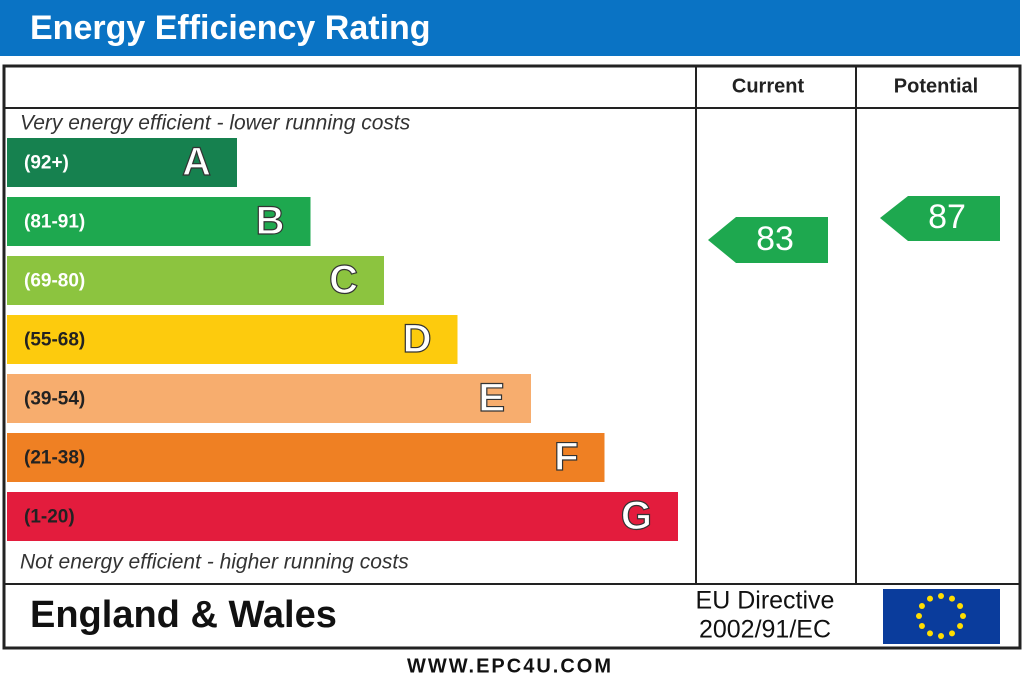 Image resolution: width=1024 pixels, height=688 pixels. Describe the element at coordinates (46, 163) in the screenshot. I see `band-range: (92+)` at that location.